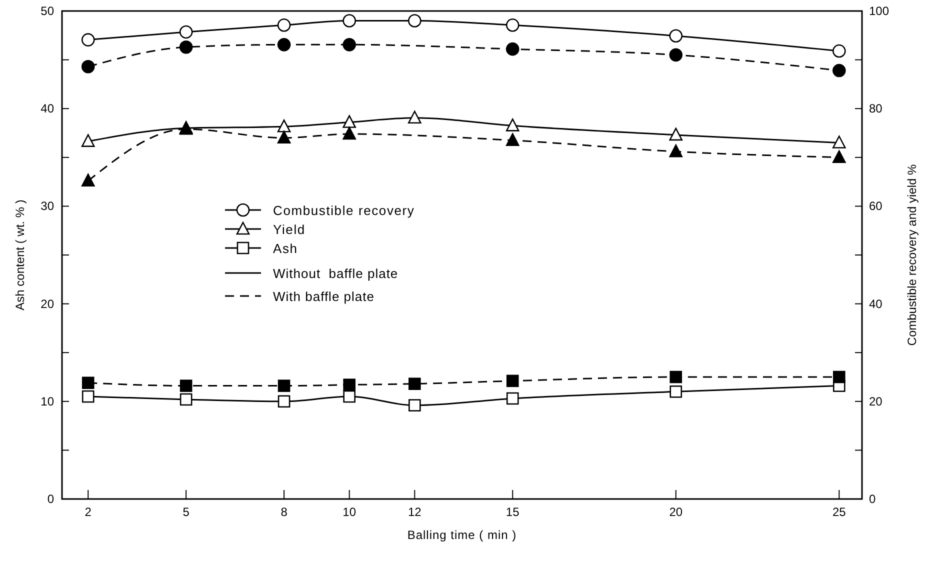  What do you see at coordinates (289, 229) in the screenshot?
I see `legend-label: Yield` at bounding box center [289, 229].